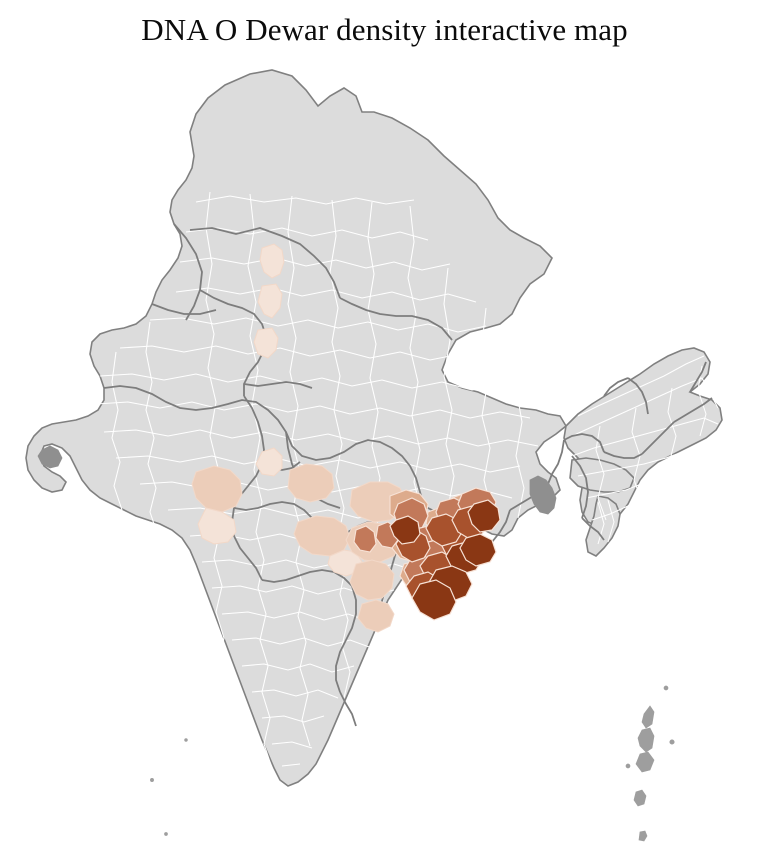  I want to click on delta-layer, so click(297, 480).